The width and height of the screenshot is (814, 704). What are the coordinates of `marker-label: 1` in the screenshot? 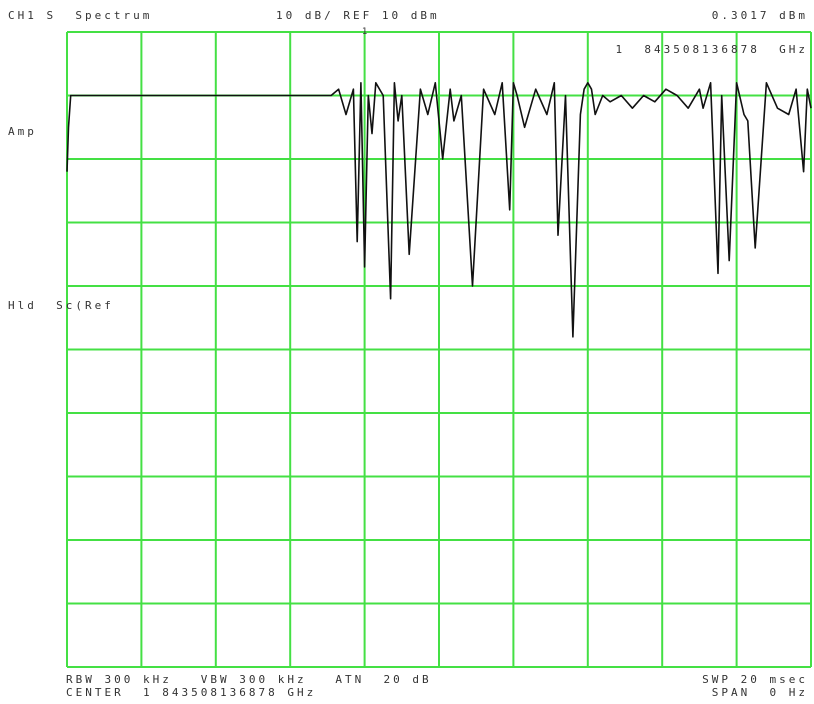 It's located at (364, 32).